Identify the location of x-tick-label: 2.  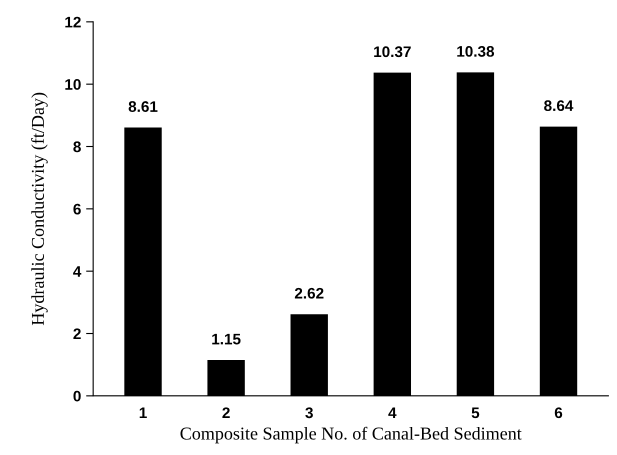
(226, 412).